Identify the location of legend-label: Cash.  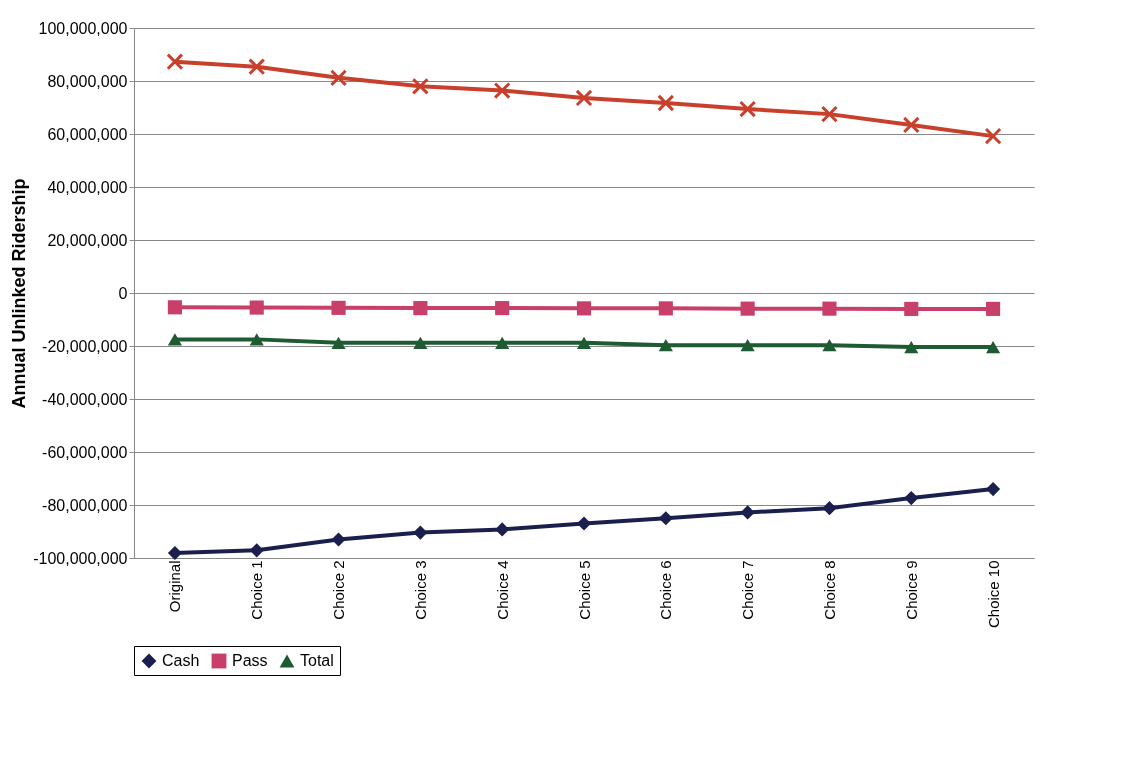
(181, 660).